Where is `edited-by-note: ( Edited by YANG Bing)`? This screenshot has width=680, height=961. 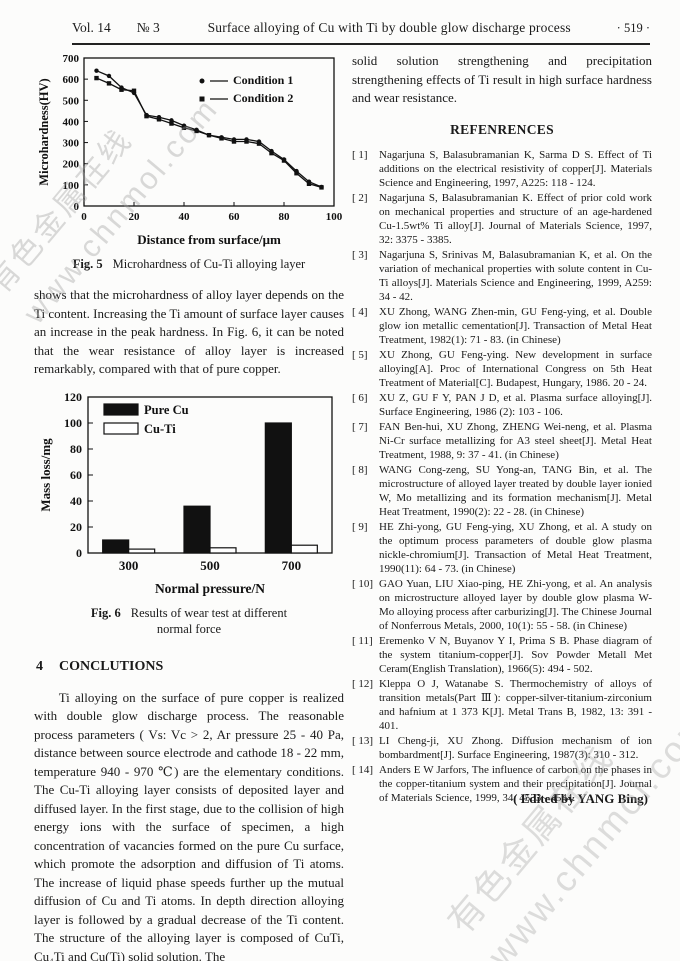 edited-by-note: ( Edited by YANG Bing) is located at coordinates (580, 798).